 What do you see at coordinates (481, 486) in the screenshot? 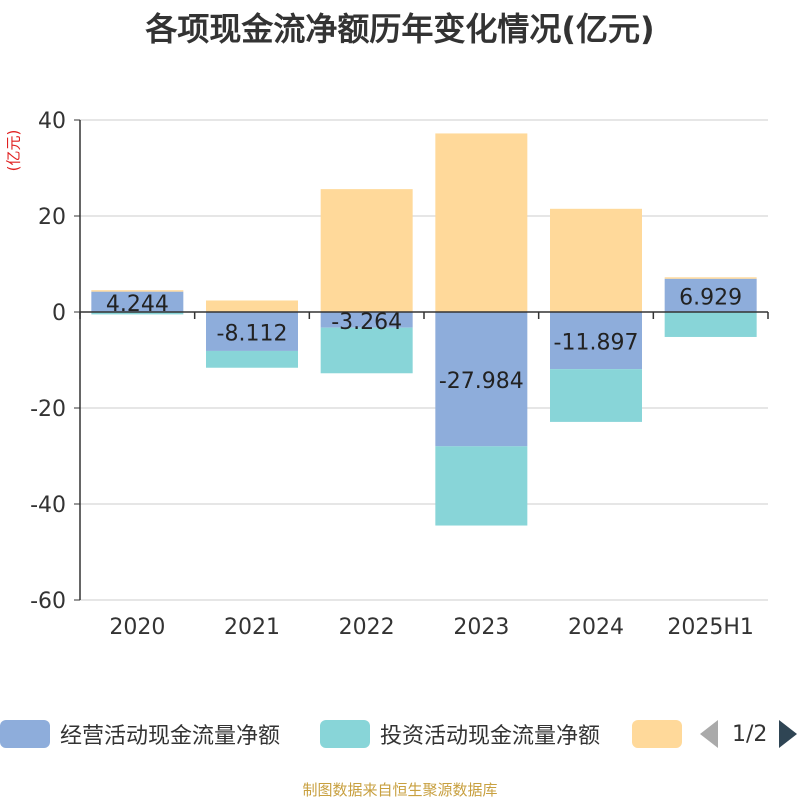
I see `bar-s1-2023` at bounding box center [481, 486].